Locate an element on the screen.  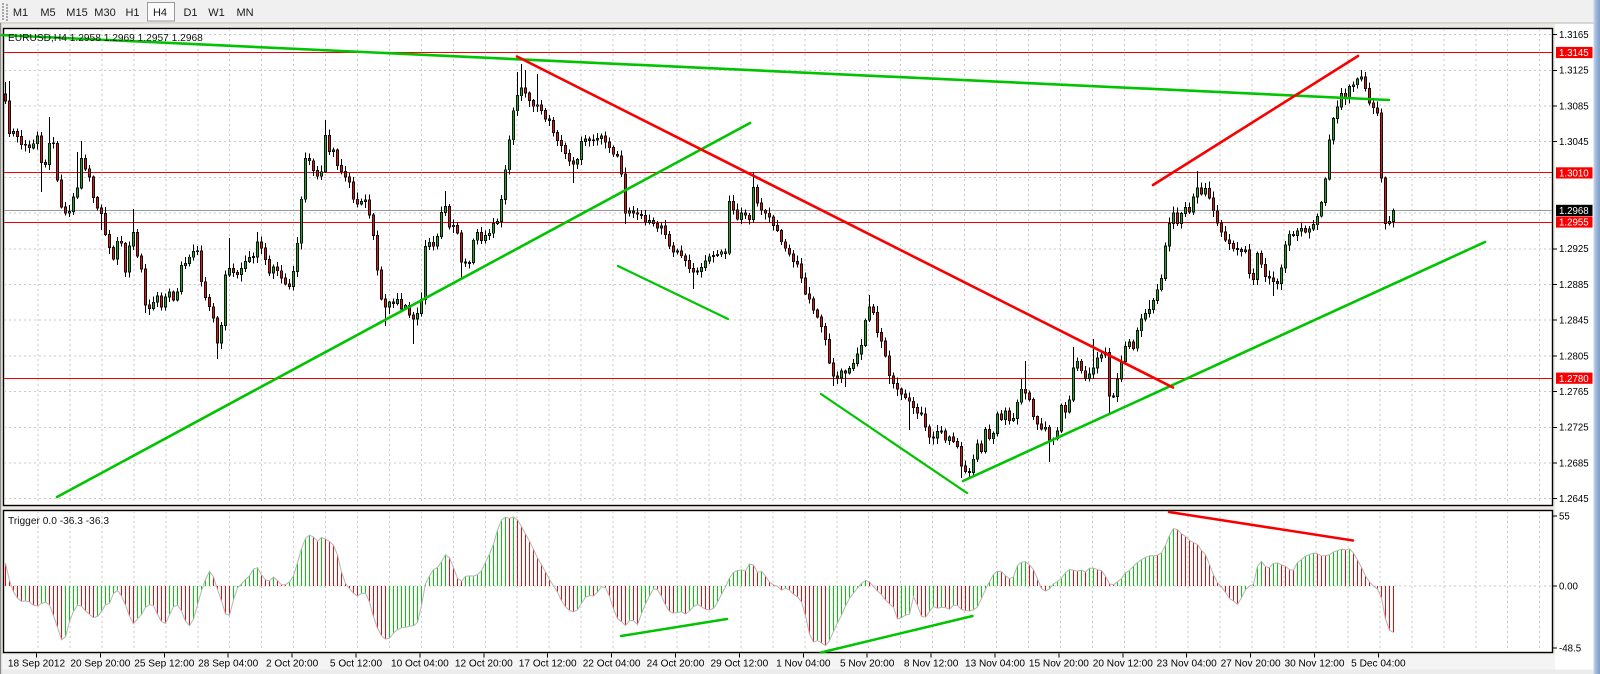
svg-text: 2 Oct 20:00 is located at coordinates (292, 664).